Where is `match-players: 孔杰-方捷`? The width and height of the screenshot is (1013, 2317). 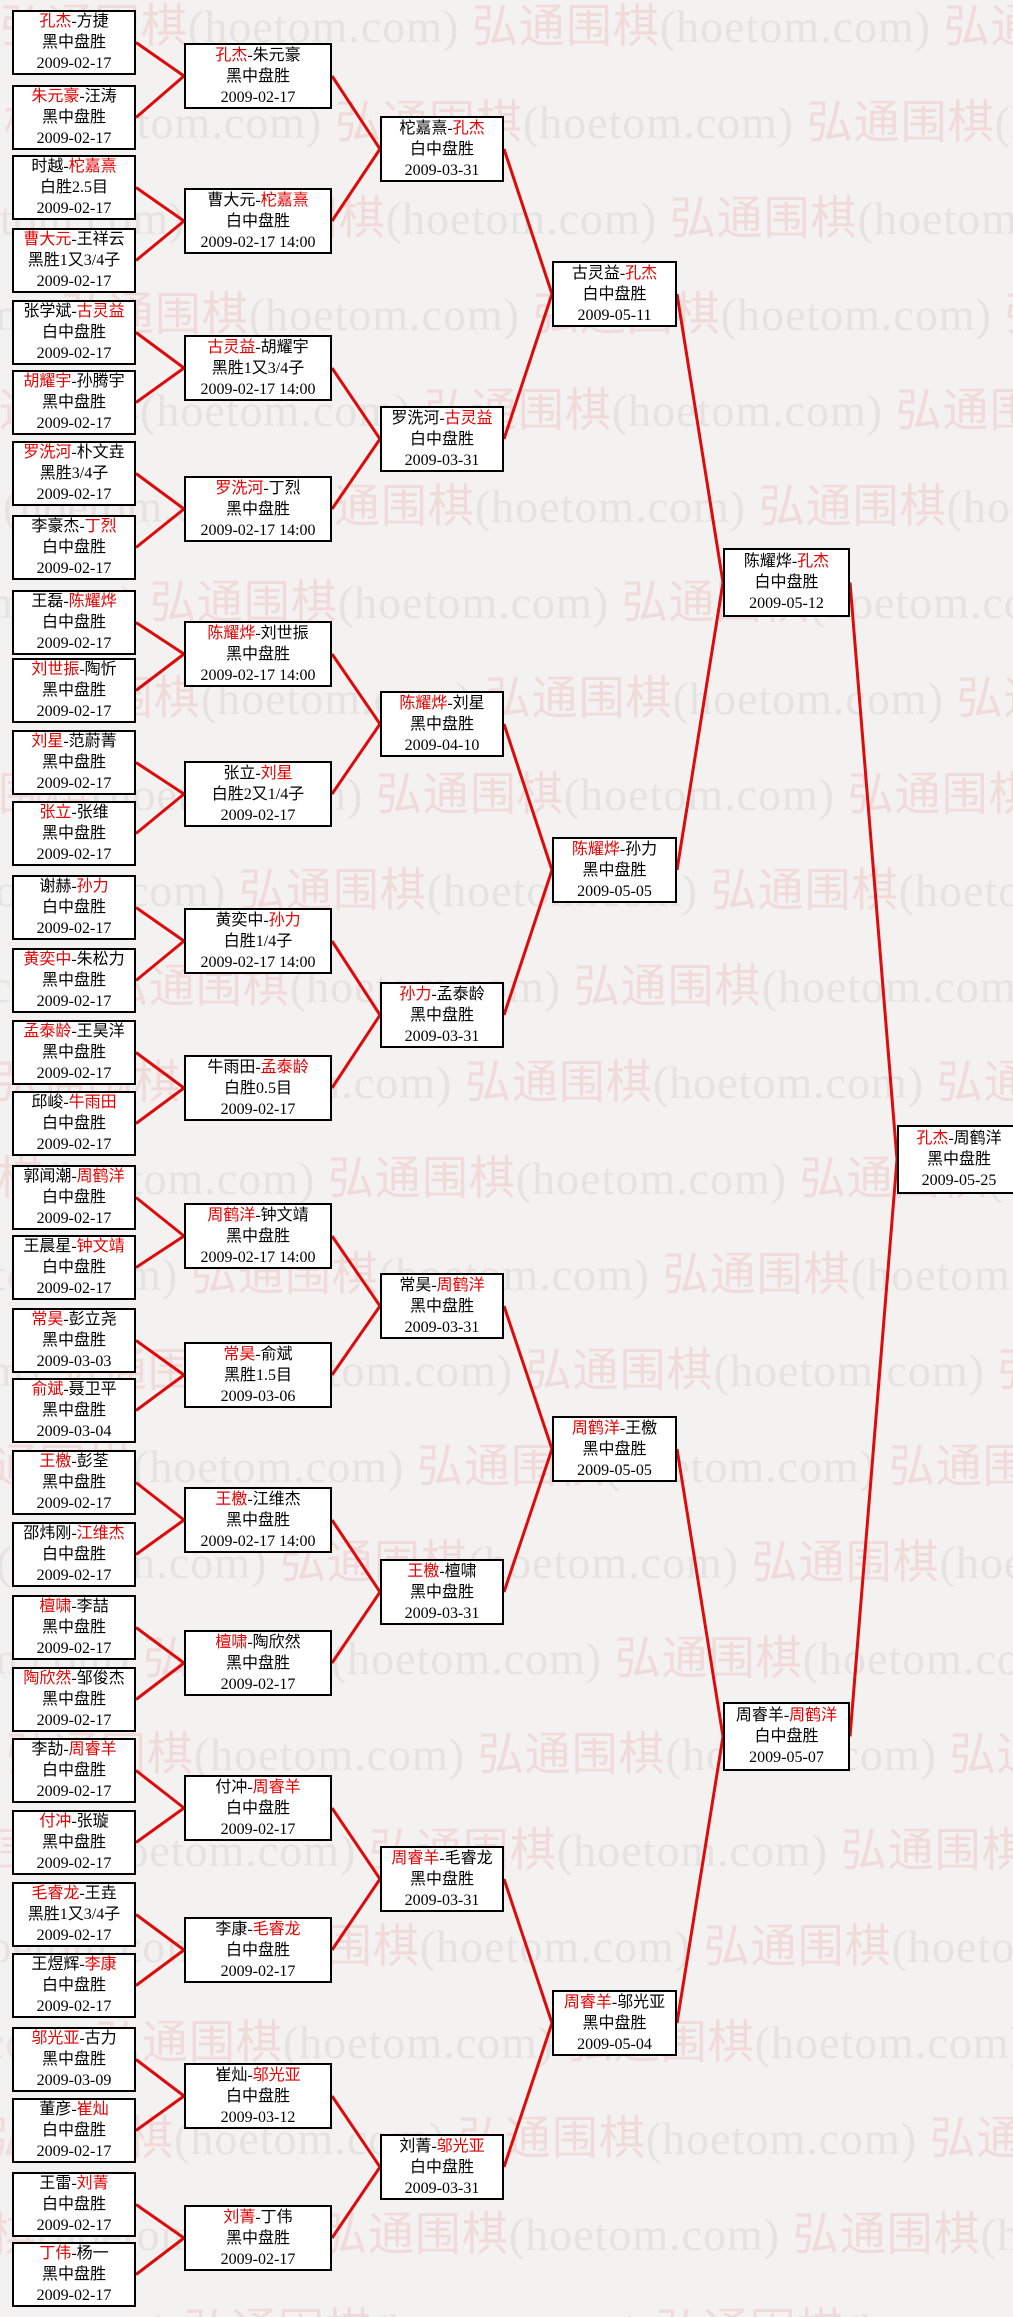
match-players: 孔杰-方捷 is located at coordinates (73, 21).